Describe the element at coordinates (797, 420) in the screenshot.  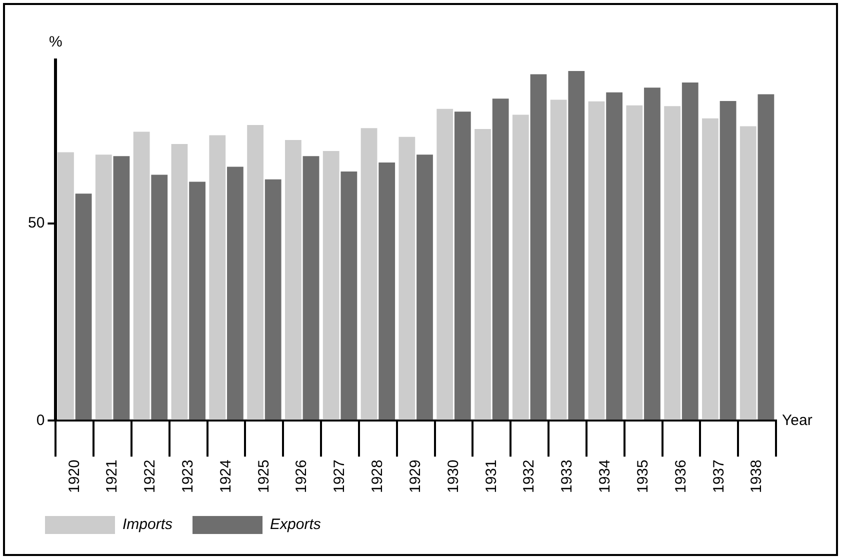
I see `x-axis-title: Year` at that location.